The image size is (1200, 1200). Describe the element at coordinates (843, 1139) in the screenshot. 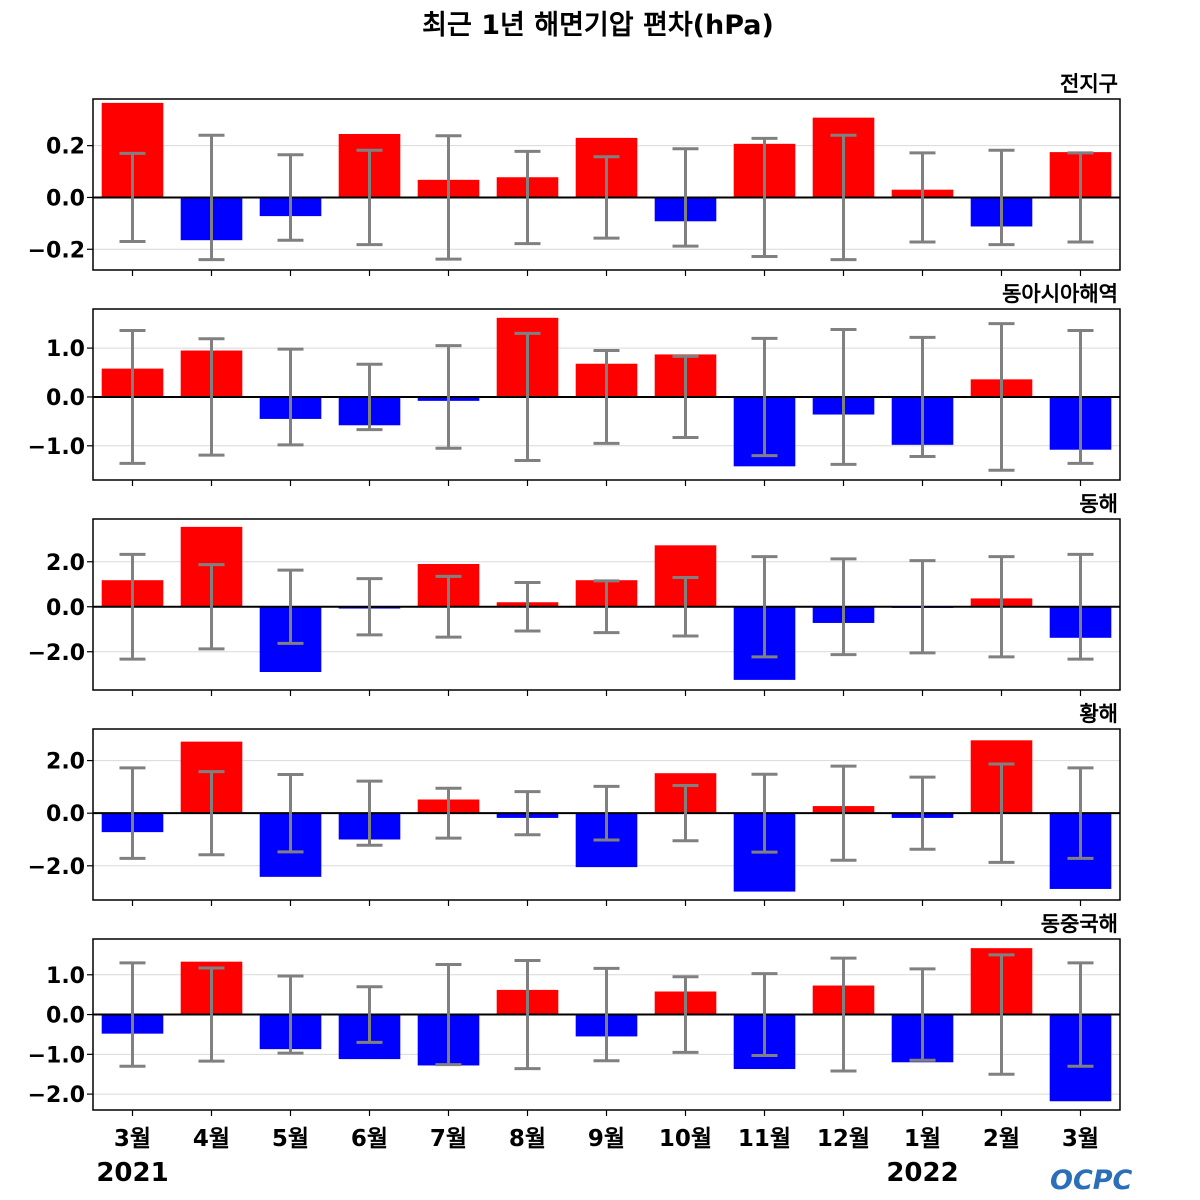

I see `x-tick-label: 12월` at that location.